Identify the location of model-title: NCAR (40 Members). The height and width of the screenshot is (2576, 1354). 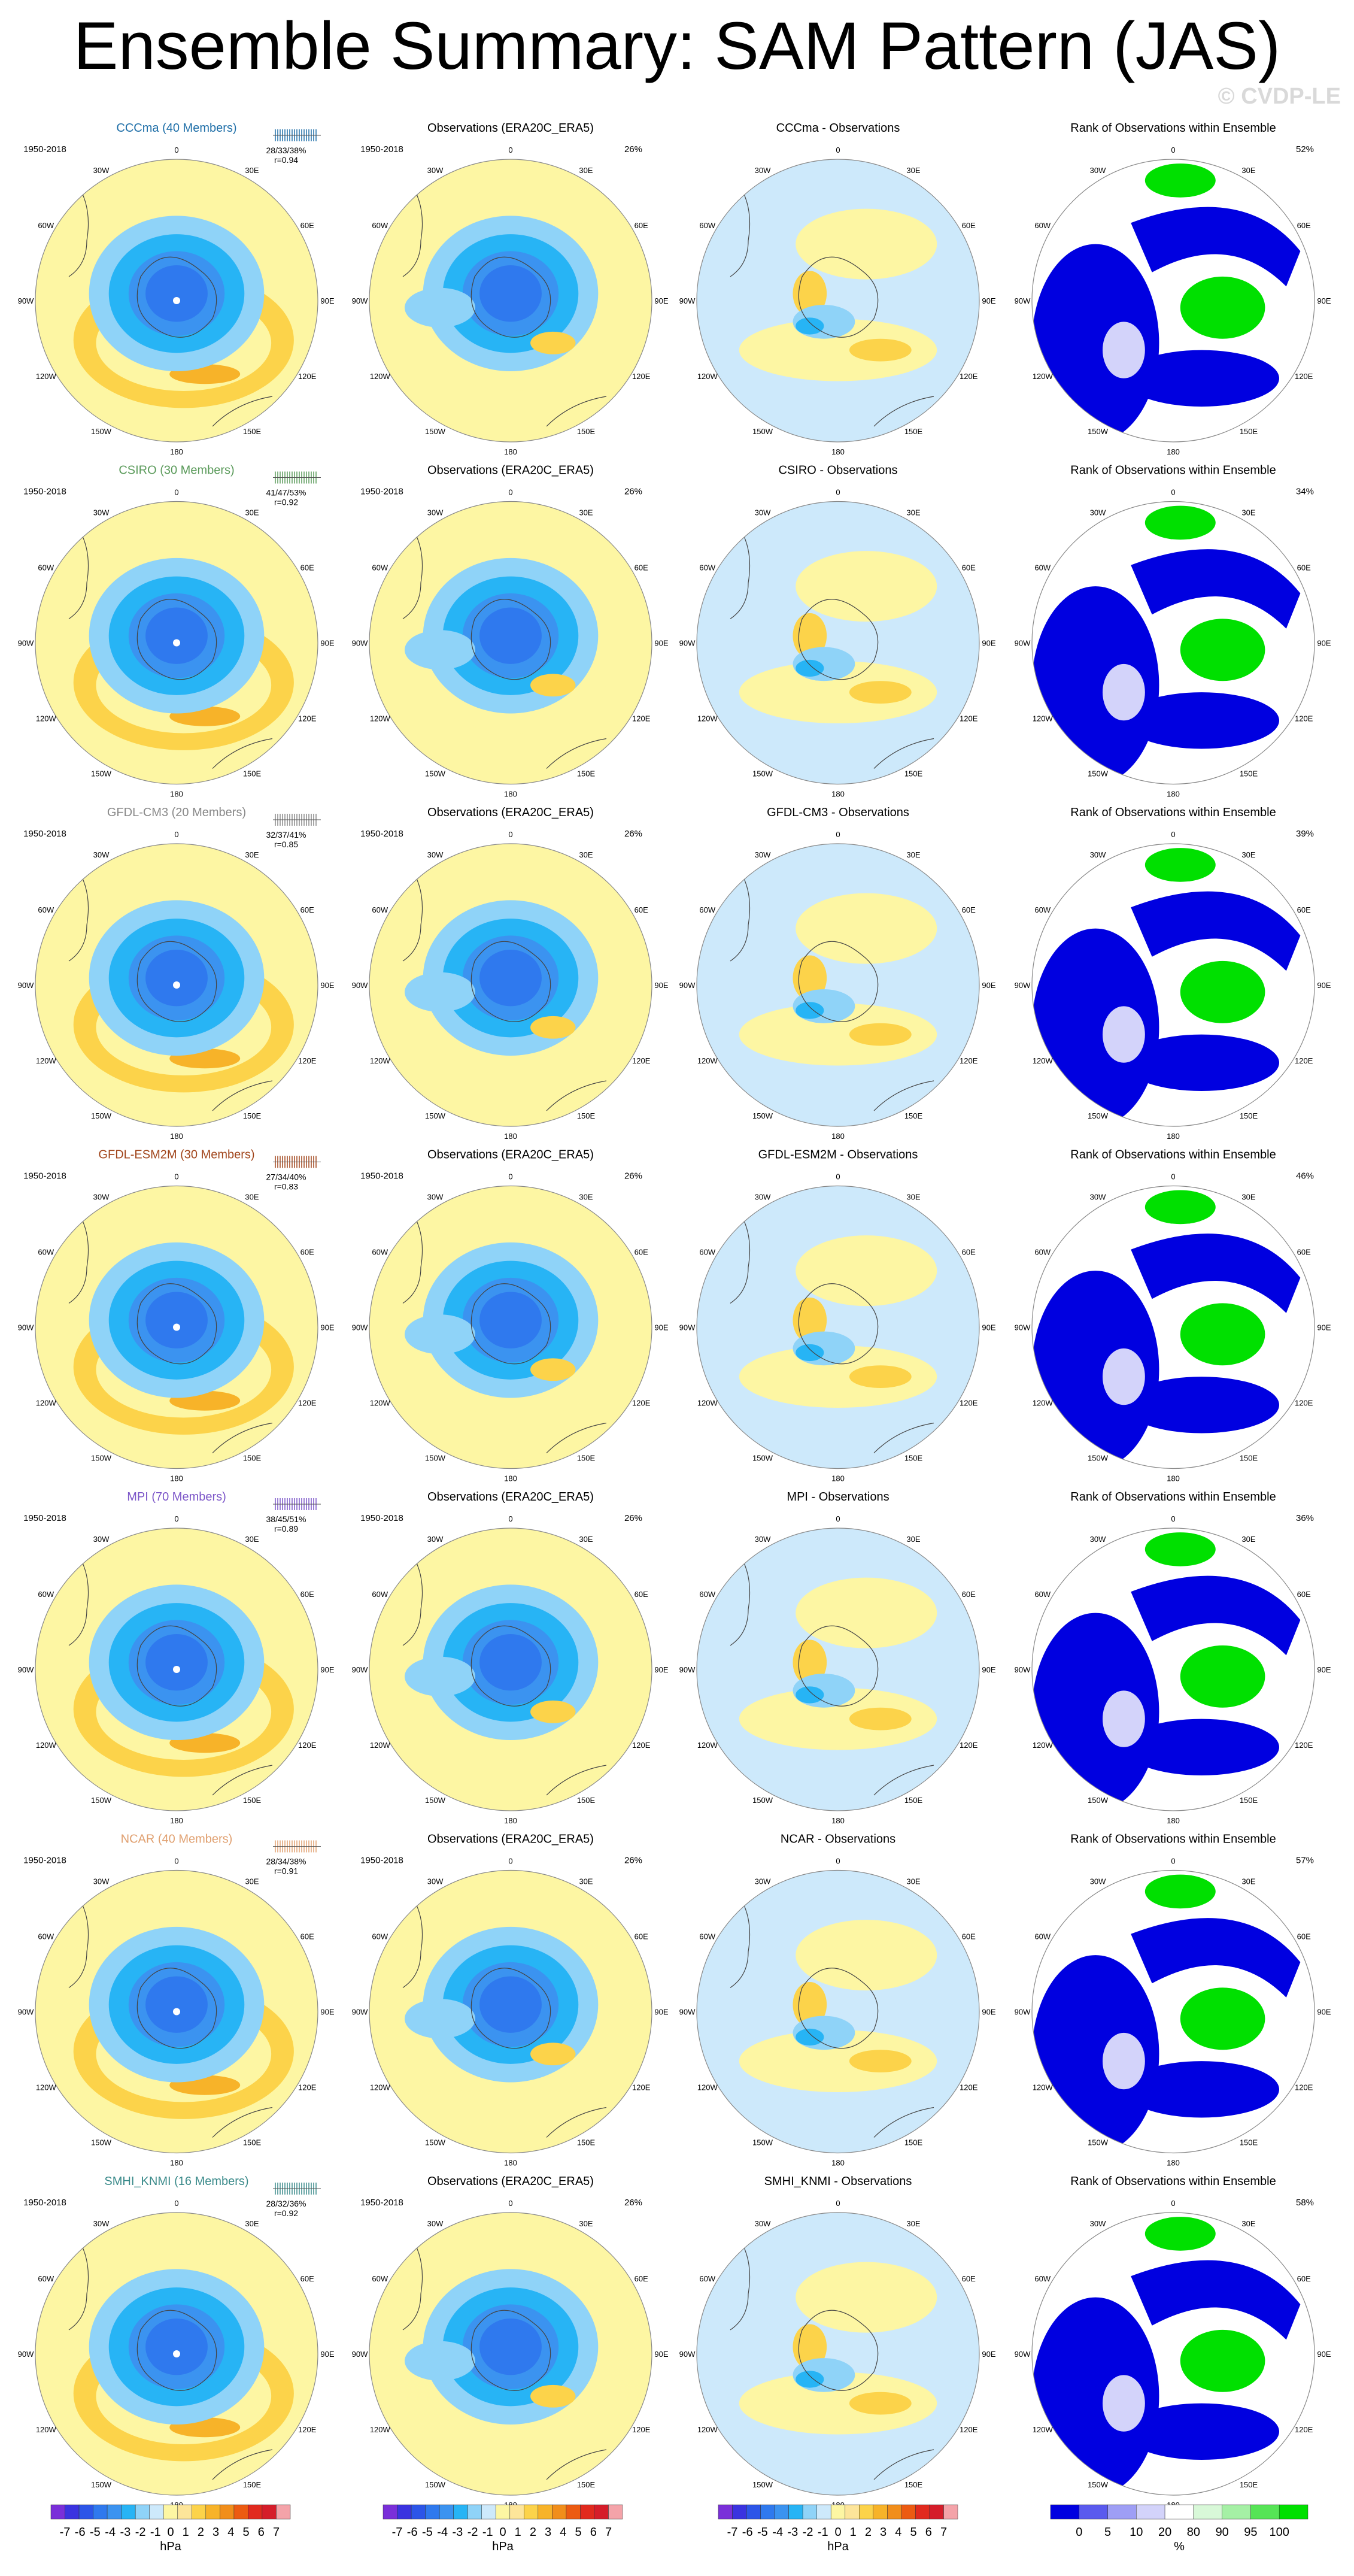
(177, 1839).